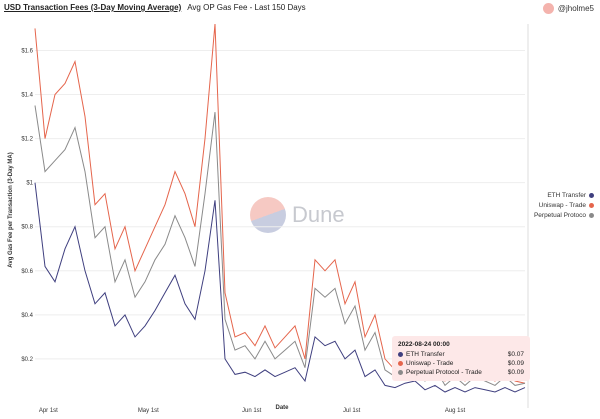 Image resolution: width=600 pixels, height=419 pixels. I want to click on x-axis-label: Date, so click(282, 408).